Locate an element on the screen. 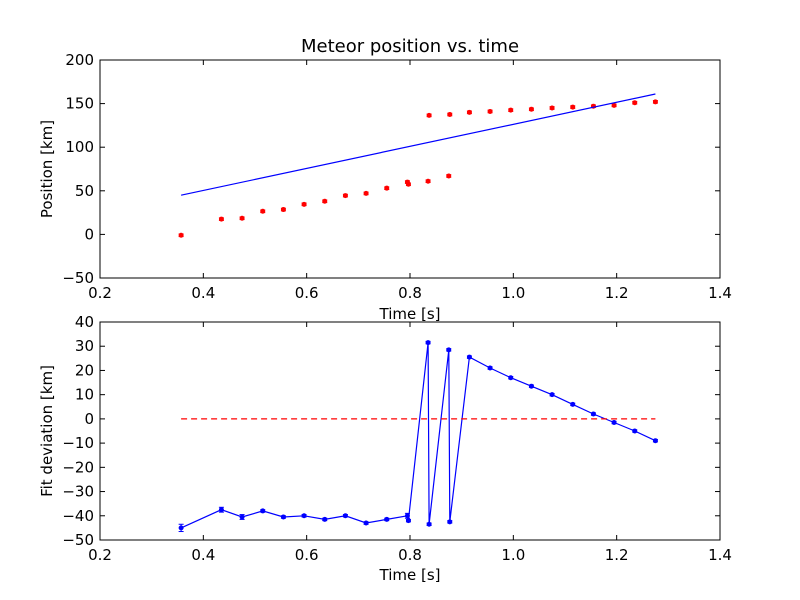 This screenshot has width=800, height=600. position-chart-x-tick-label: 0.4 is located at coordinates (203, 293).